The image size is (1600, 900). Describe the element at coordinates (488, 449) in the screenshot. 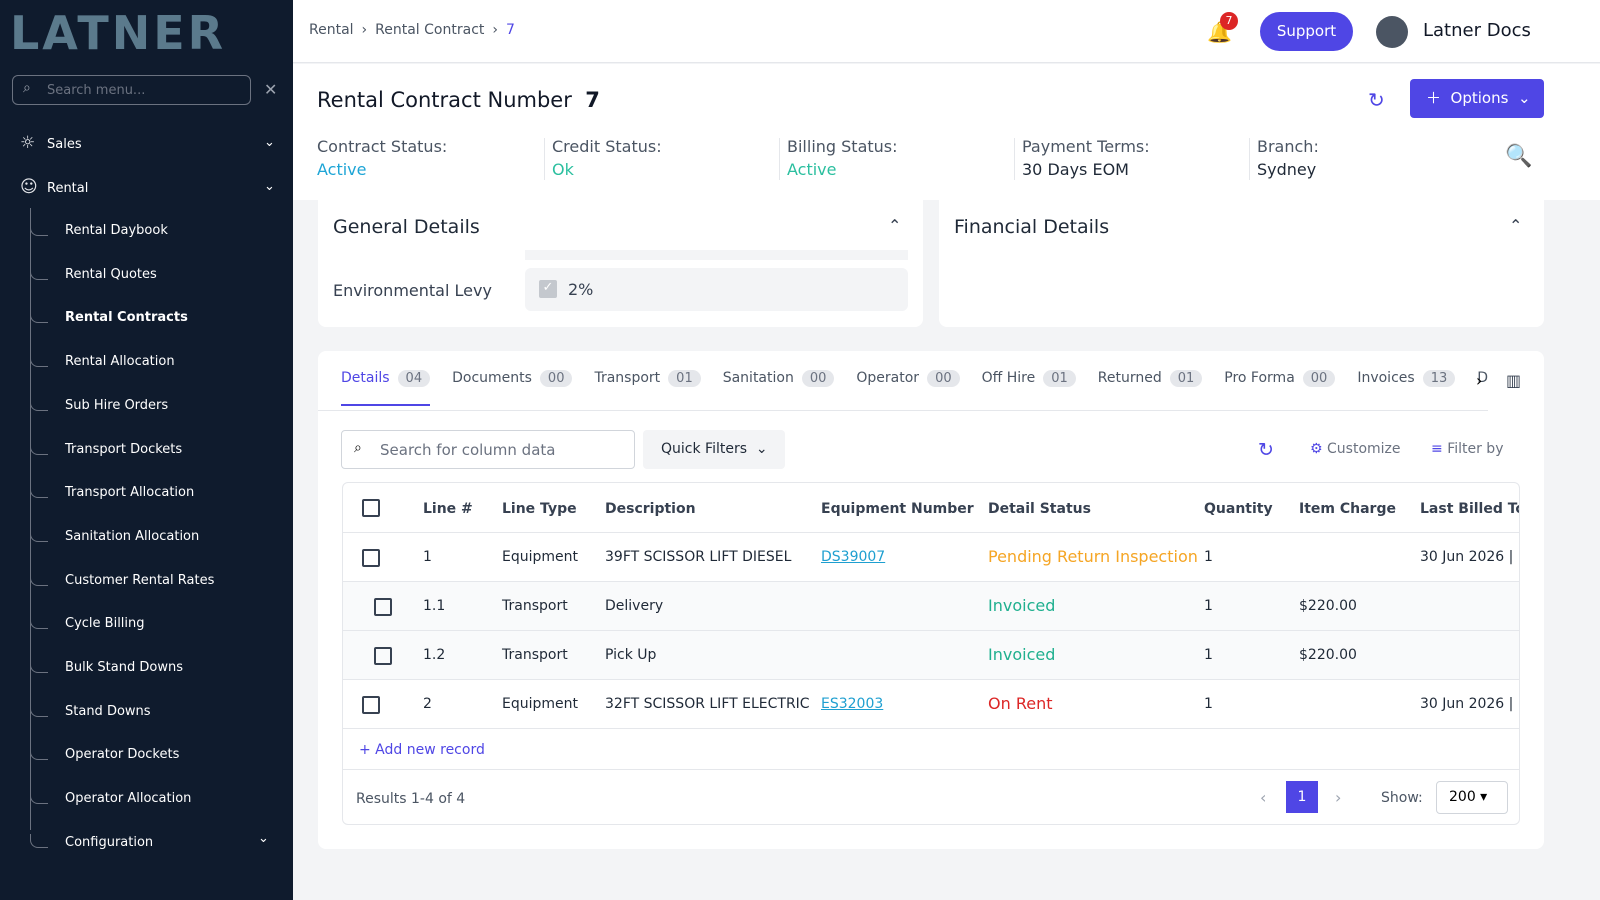

I see `column-search: ⌕ Search for column data` at that location.